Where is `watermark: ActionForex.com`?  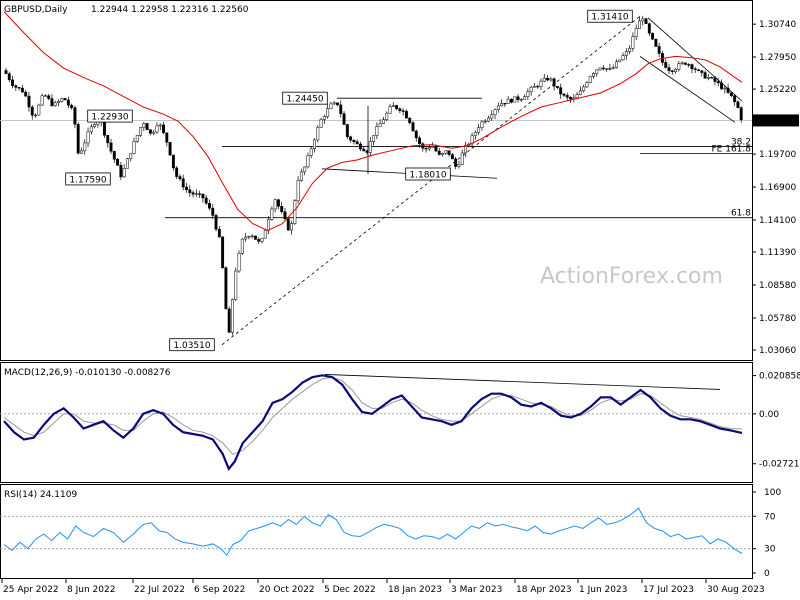
watermark: ActionForex.com is located at coordinates (631, 276).